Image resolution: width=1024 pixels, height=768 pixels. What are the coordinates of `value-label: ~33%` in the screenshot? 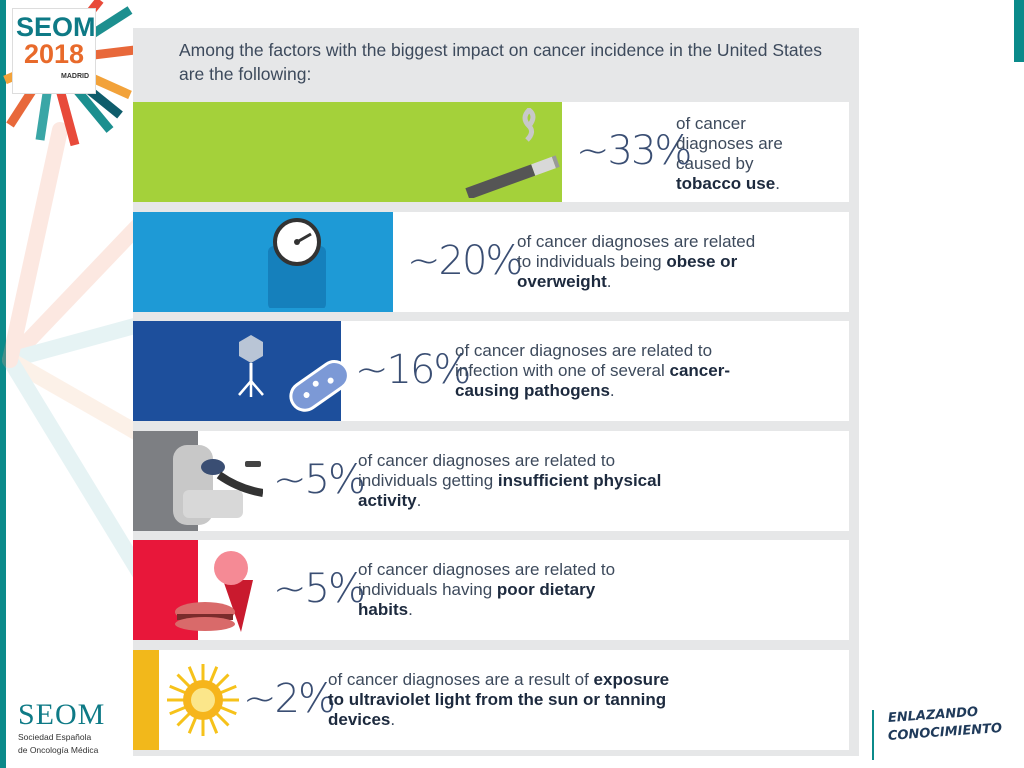 It's located at (634, 151).